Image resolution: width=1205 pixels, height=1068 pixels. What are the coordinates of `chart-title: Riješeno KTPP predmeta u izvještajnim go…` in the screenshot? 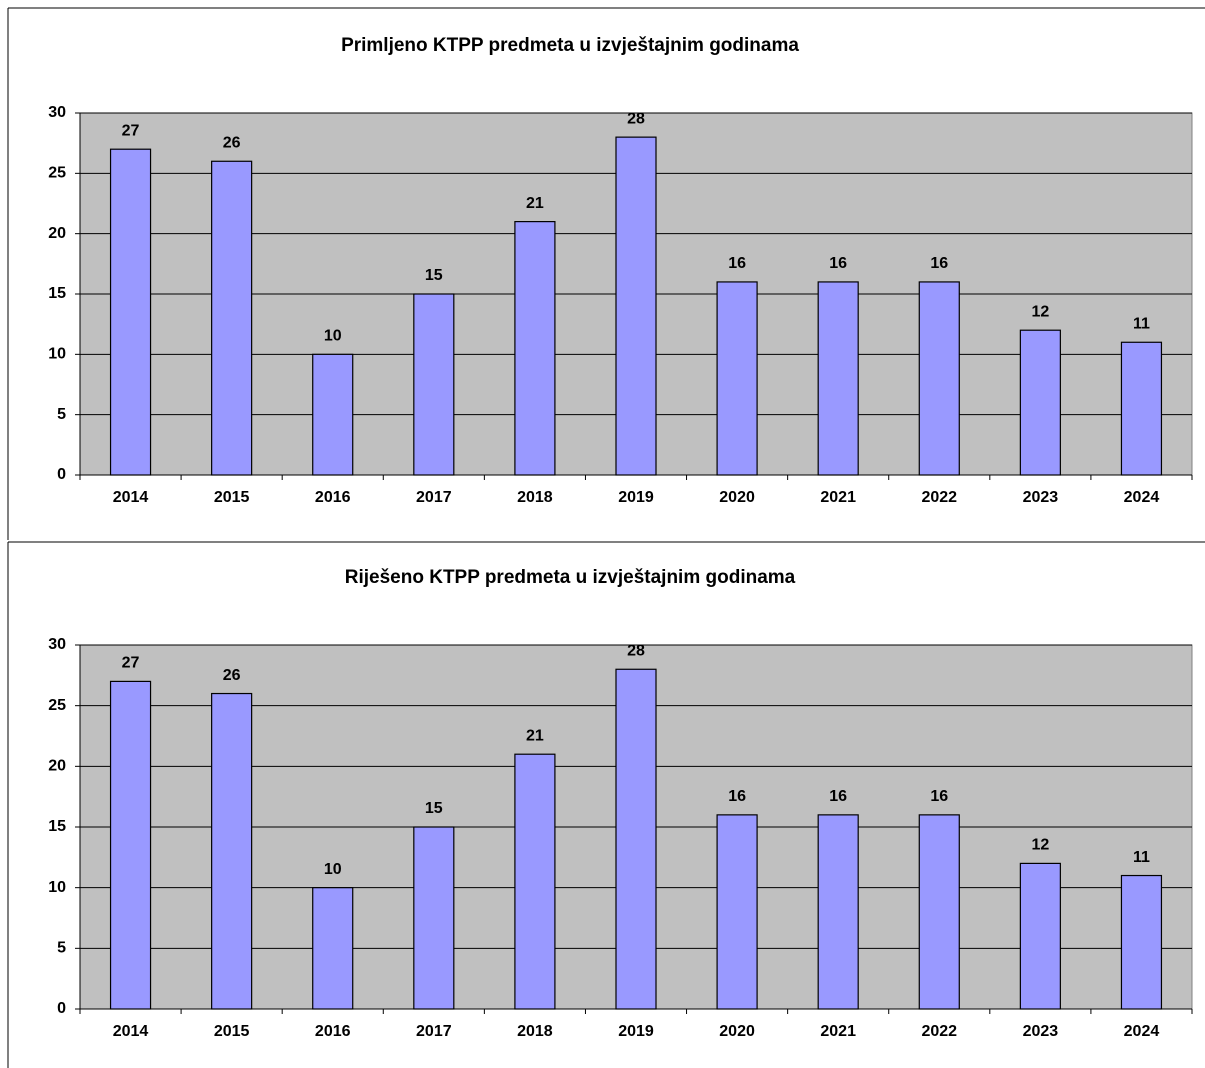 It's located at (570, 577).